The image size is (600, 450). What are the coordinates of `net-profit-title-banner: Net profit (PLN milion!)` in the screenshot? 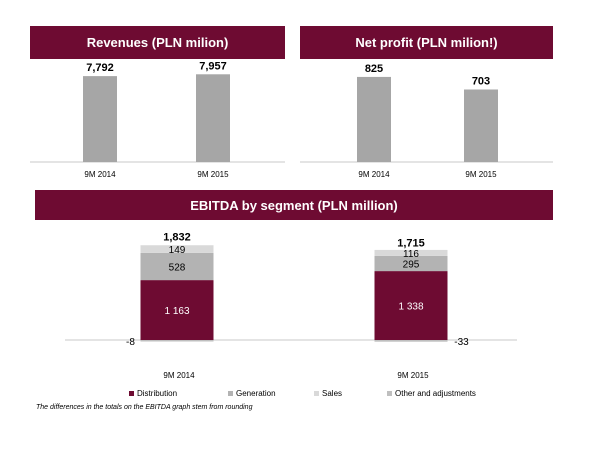 It's located at (426, 42).